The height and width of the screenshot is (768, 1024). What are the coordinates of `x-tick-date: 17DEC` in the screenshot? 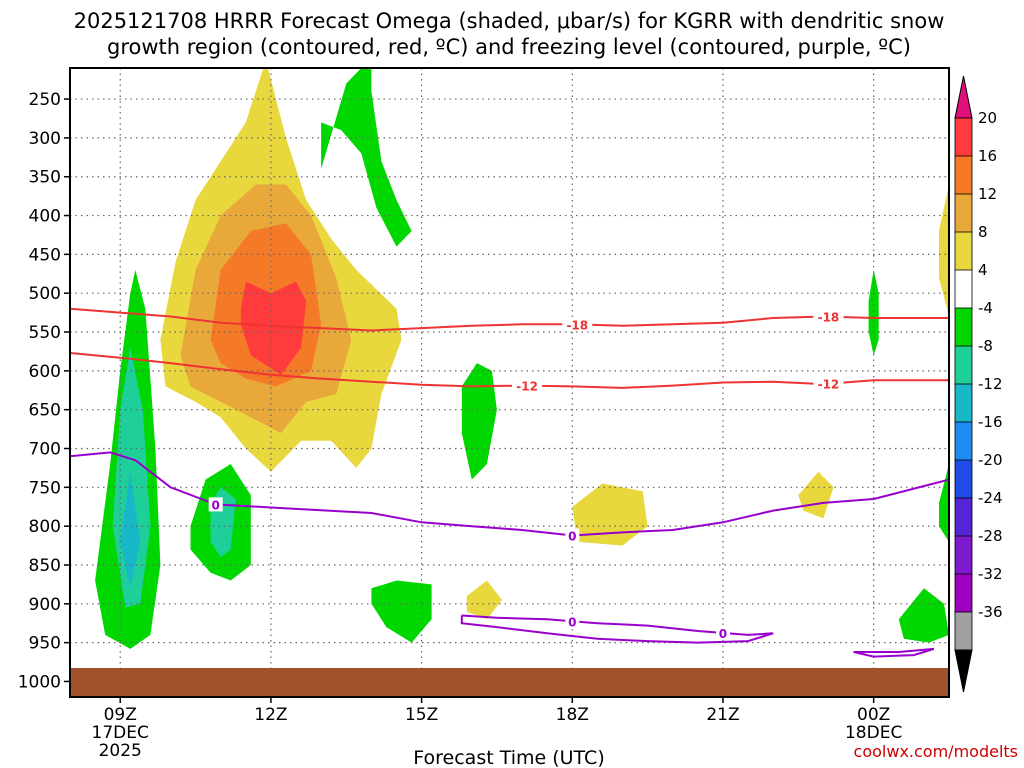 It's located at (120, 733).